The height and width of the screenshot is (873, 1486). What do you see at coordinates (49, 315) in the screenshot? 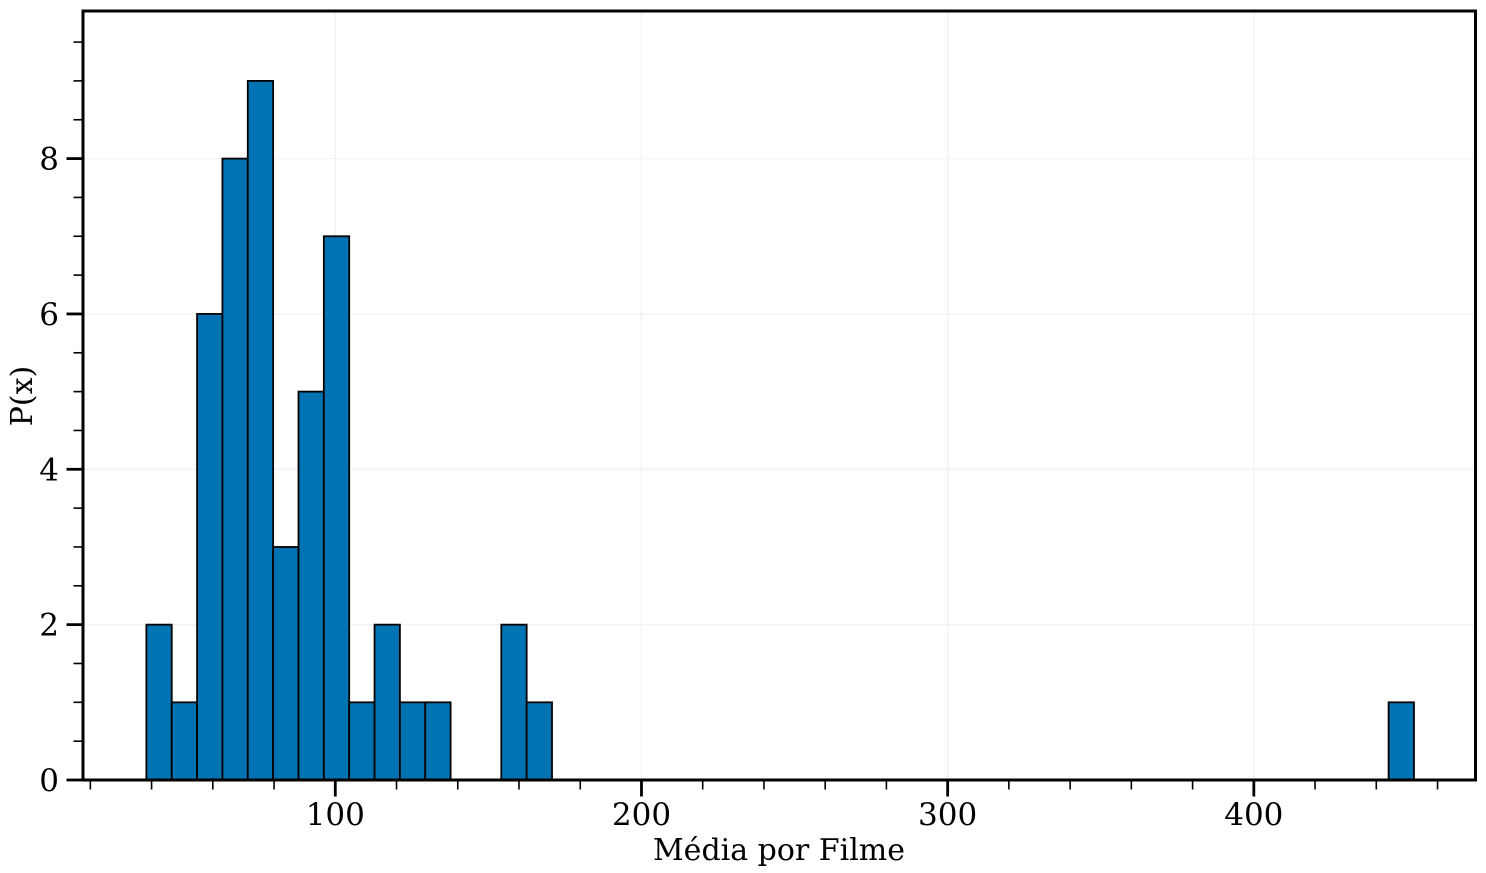
I see `y-tick-label: 6` at bounding box center [49, 315].